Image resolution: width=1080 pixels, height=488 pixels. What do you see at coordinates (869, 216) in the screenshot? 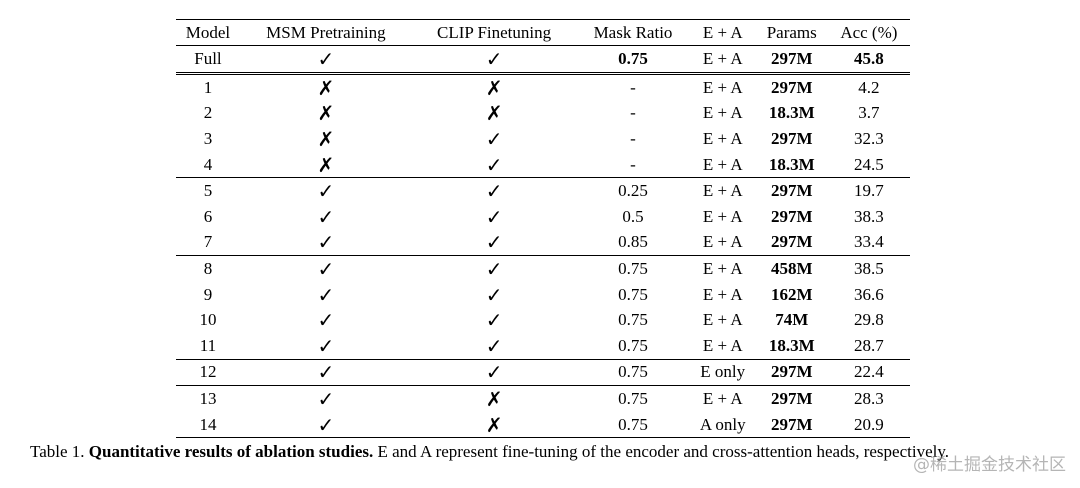
I see `cell-acc: 38.3` at bounding box center [869, 216].